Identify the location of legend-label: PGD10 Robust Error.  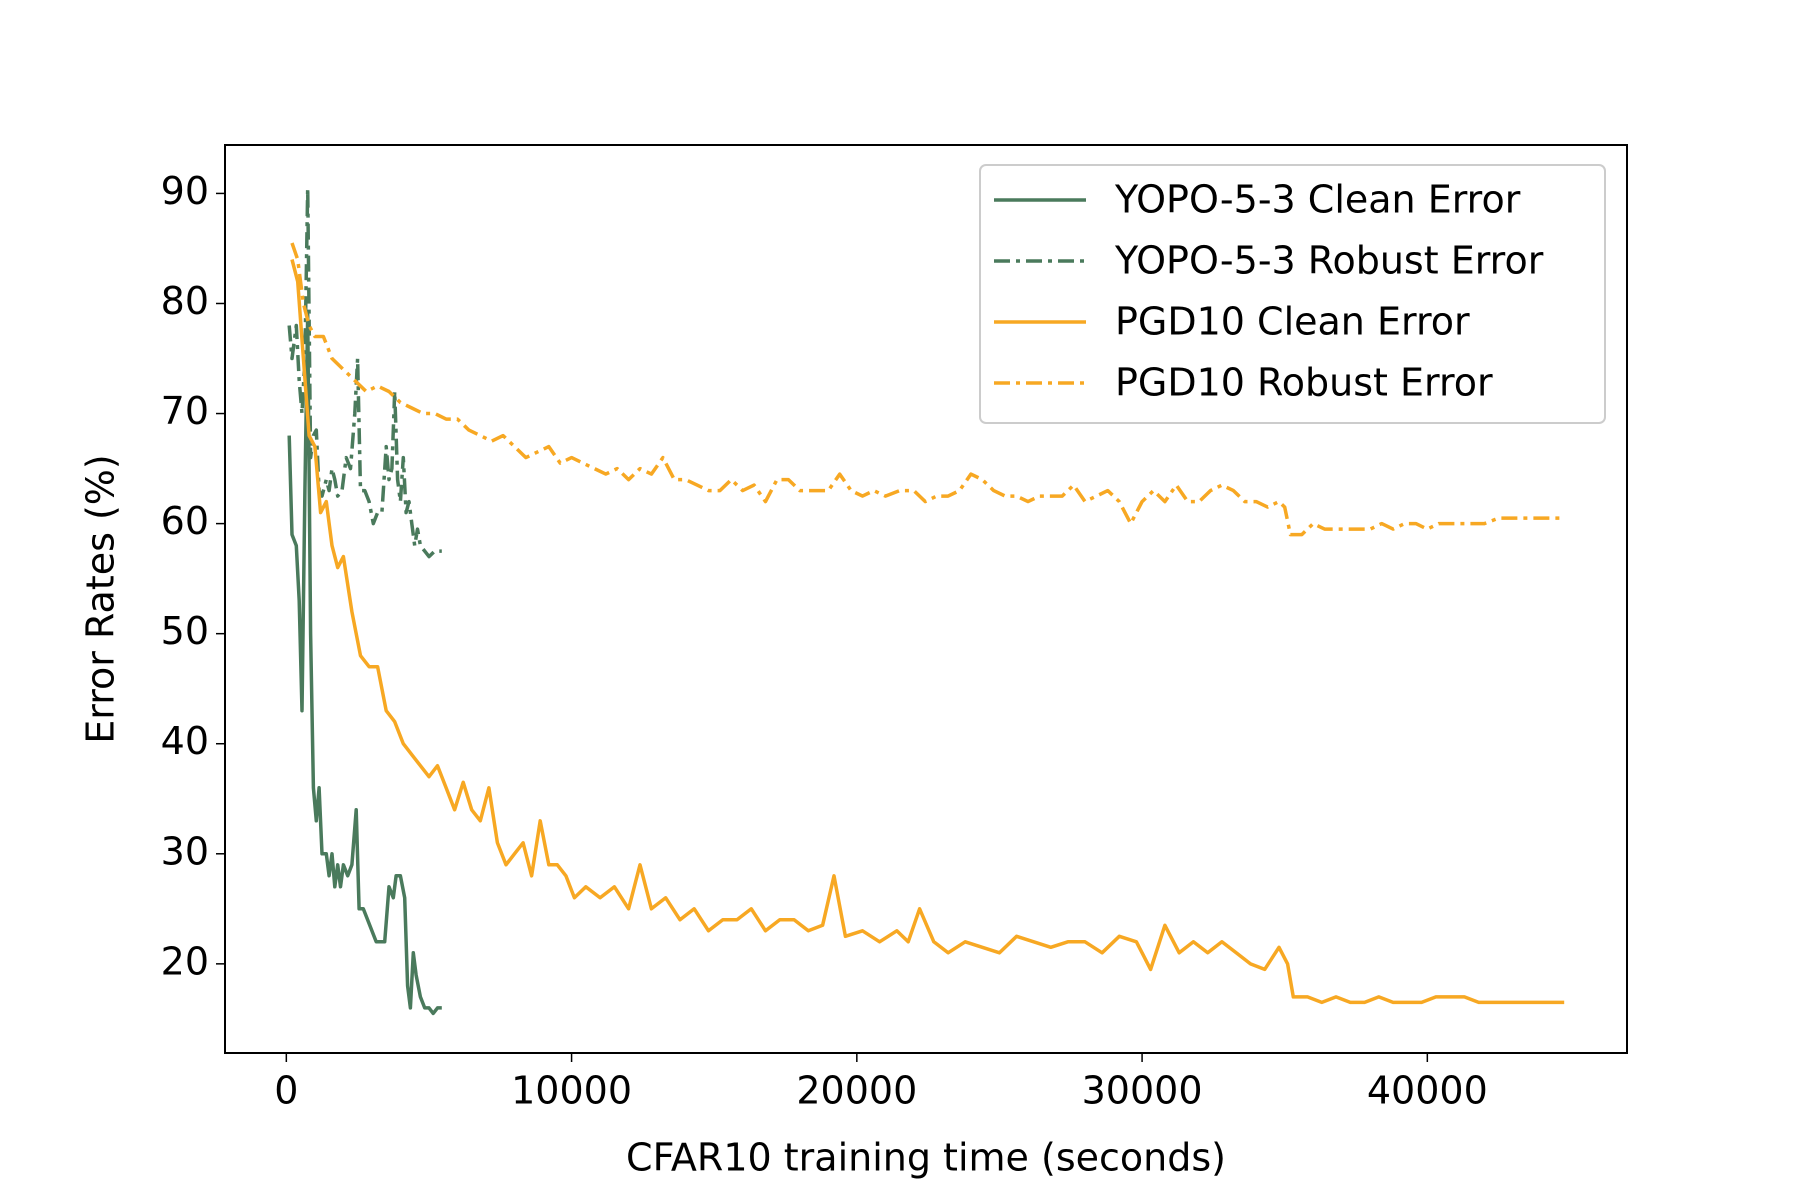
(1304, 383).